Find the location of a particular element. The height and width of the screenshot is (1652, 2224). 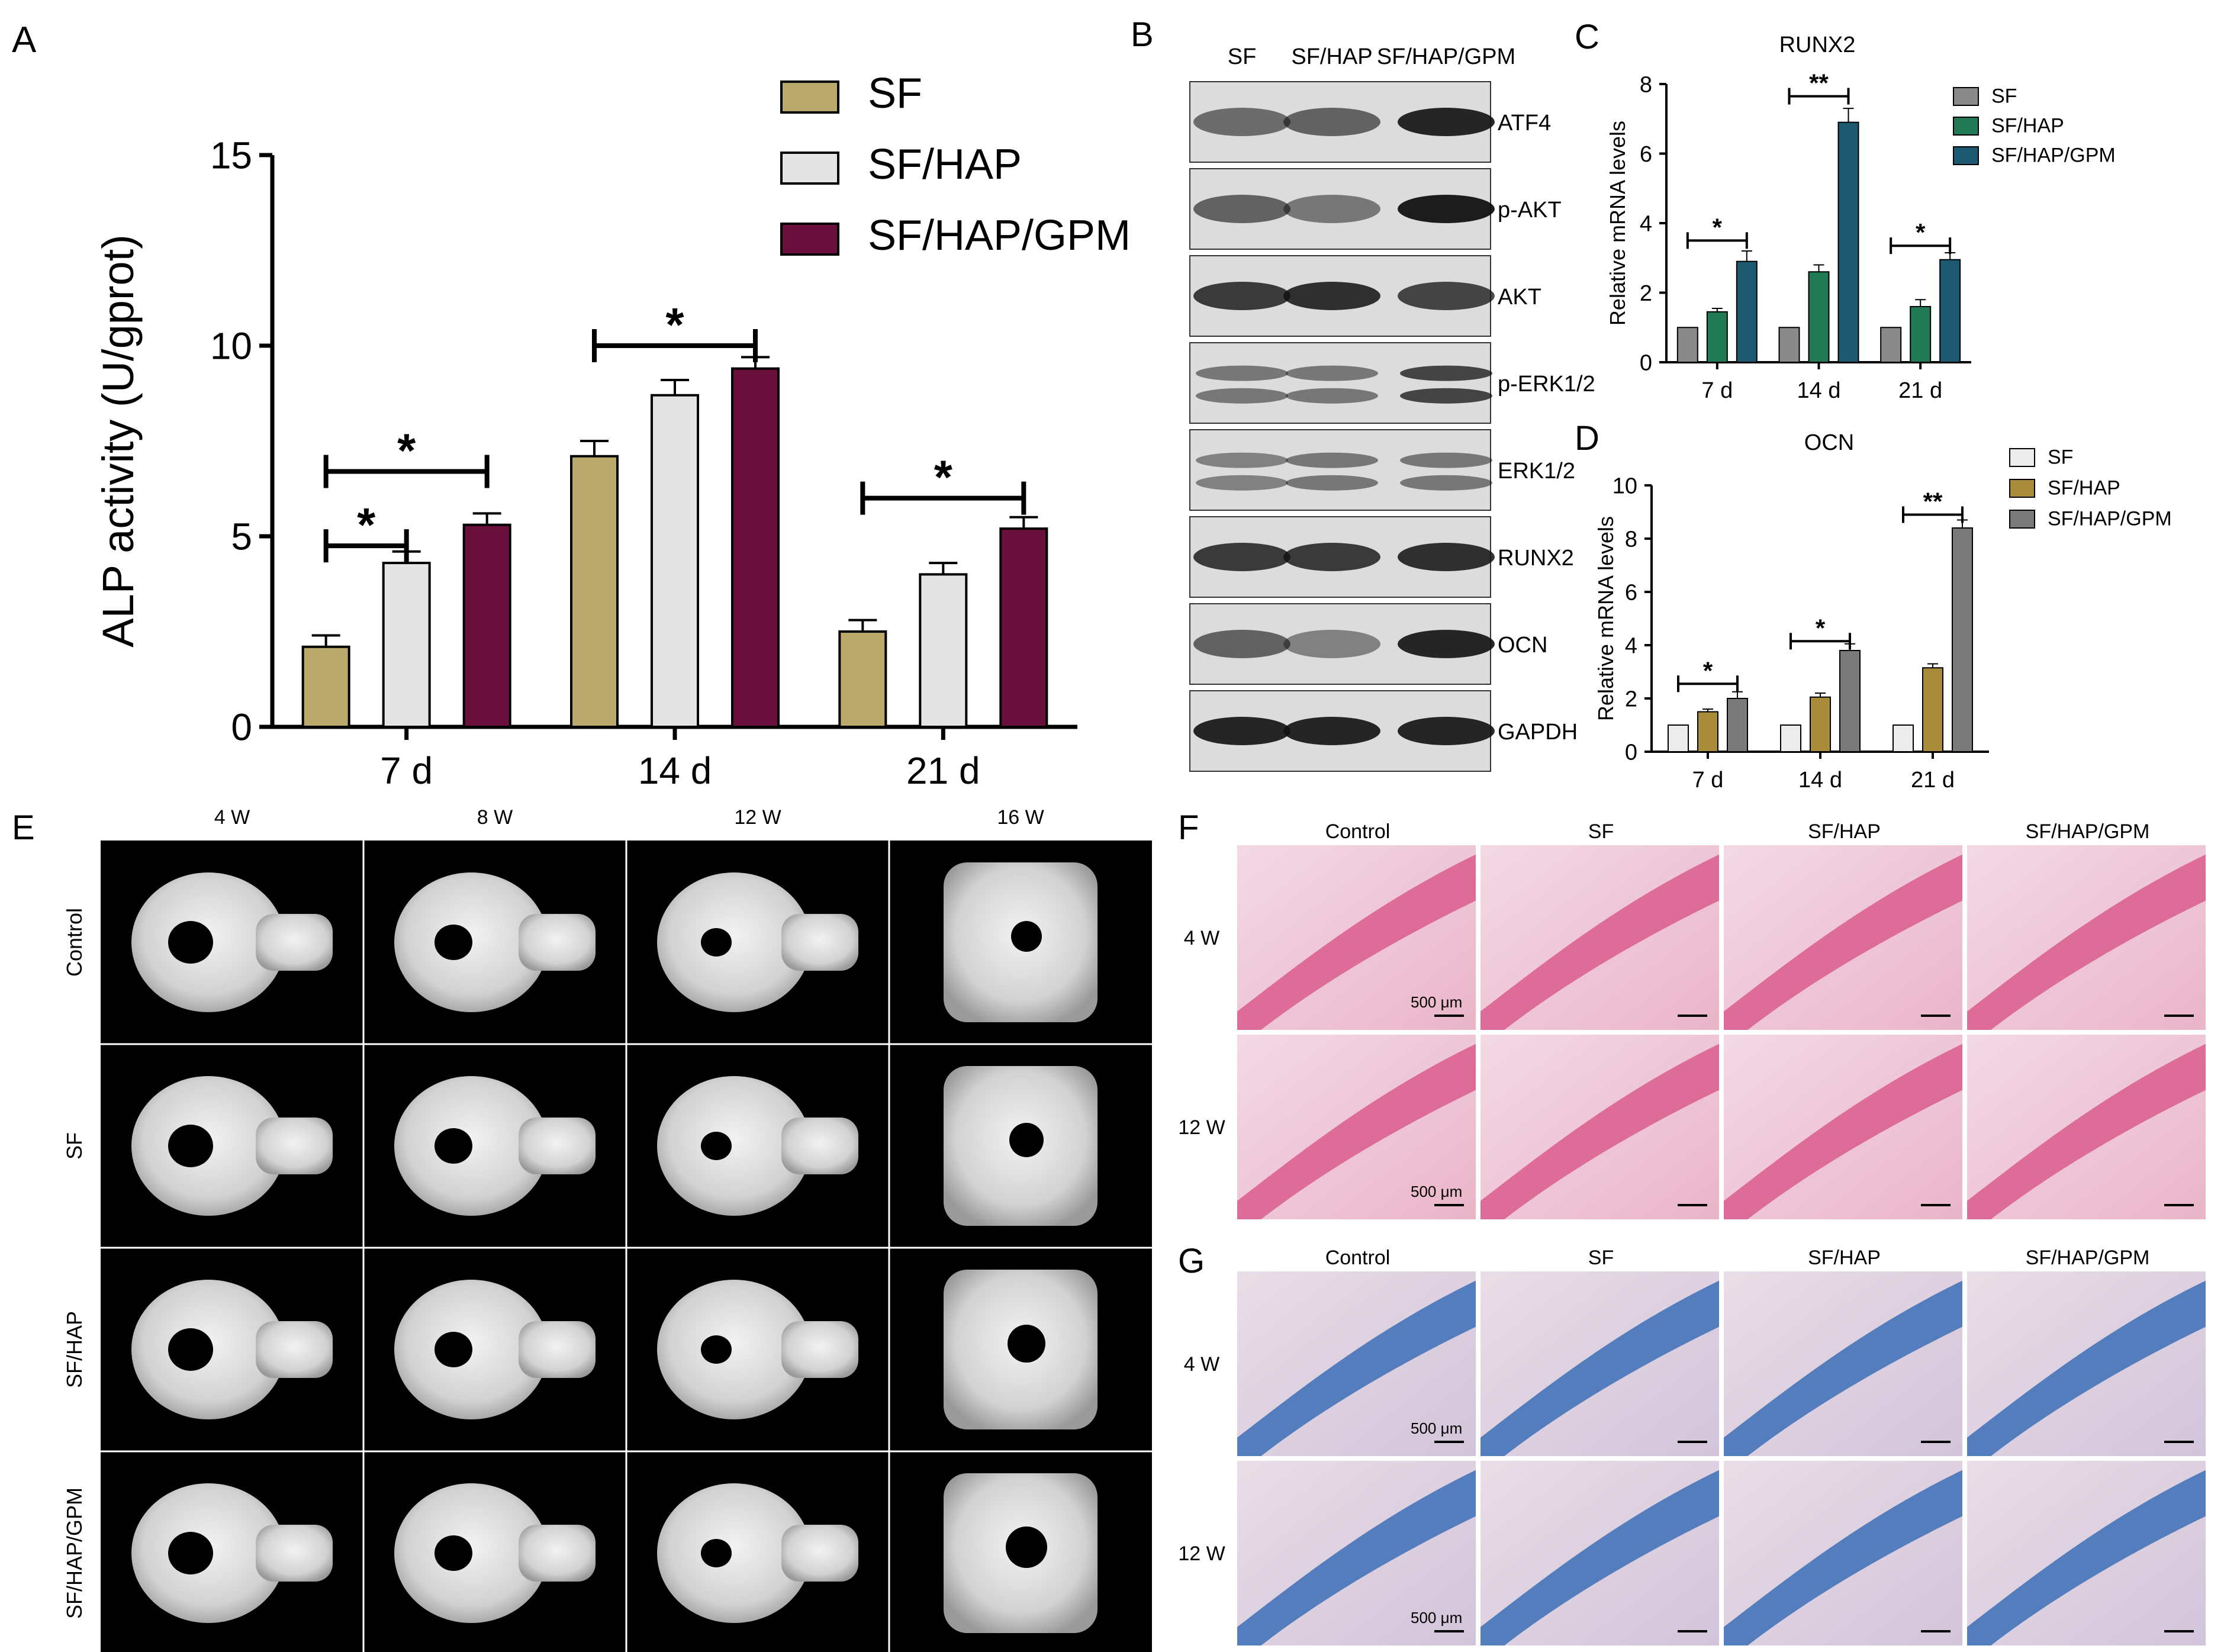

panel-letter-f: F is located at coordinates (1188, 828).